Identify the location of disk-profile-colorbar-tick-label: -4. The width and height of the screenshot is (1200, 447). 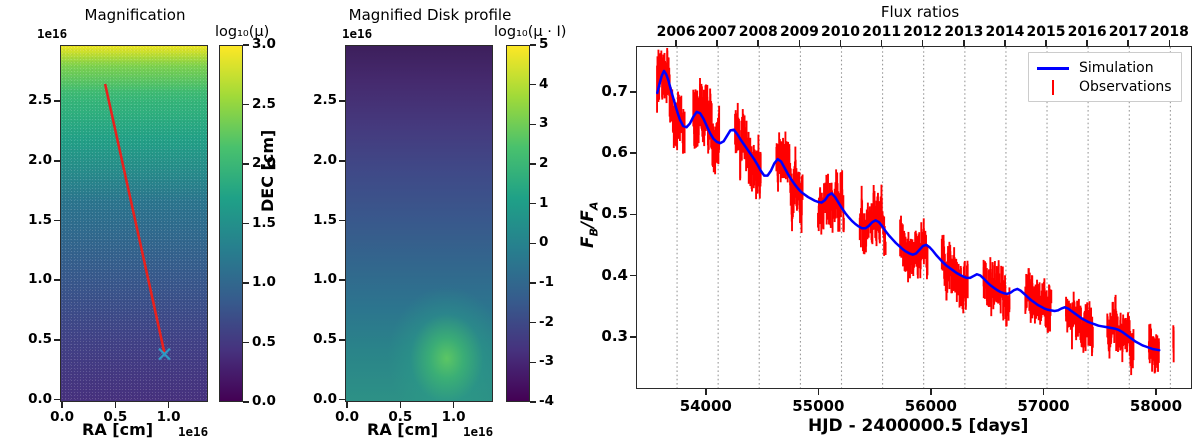
(546, 401).